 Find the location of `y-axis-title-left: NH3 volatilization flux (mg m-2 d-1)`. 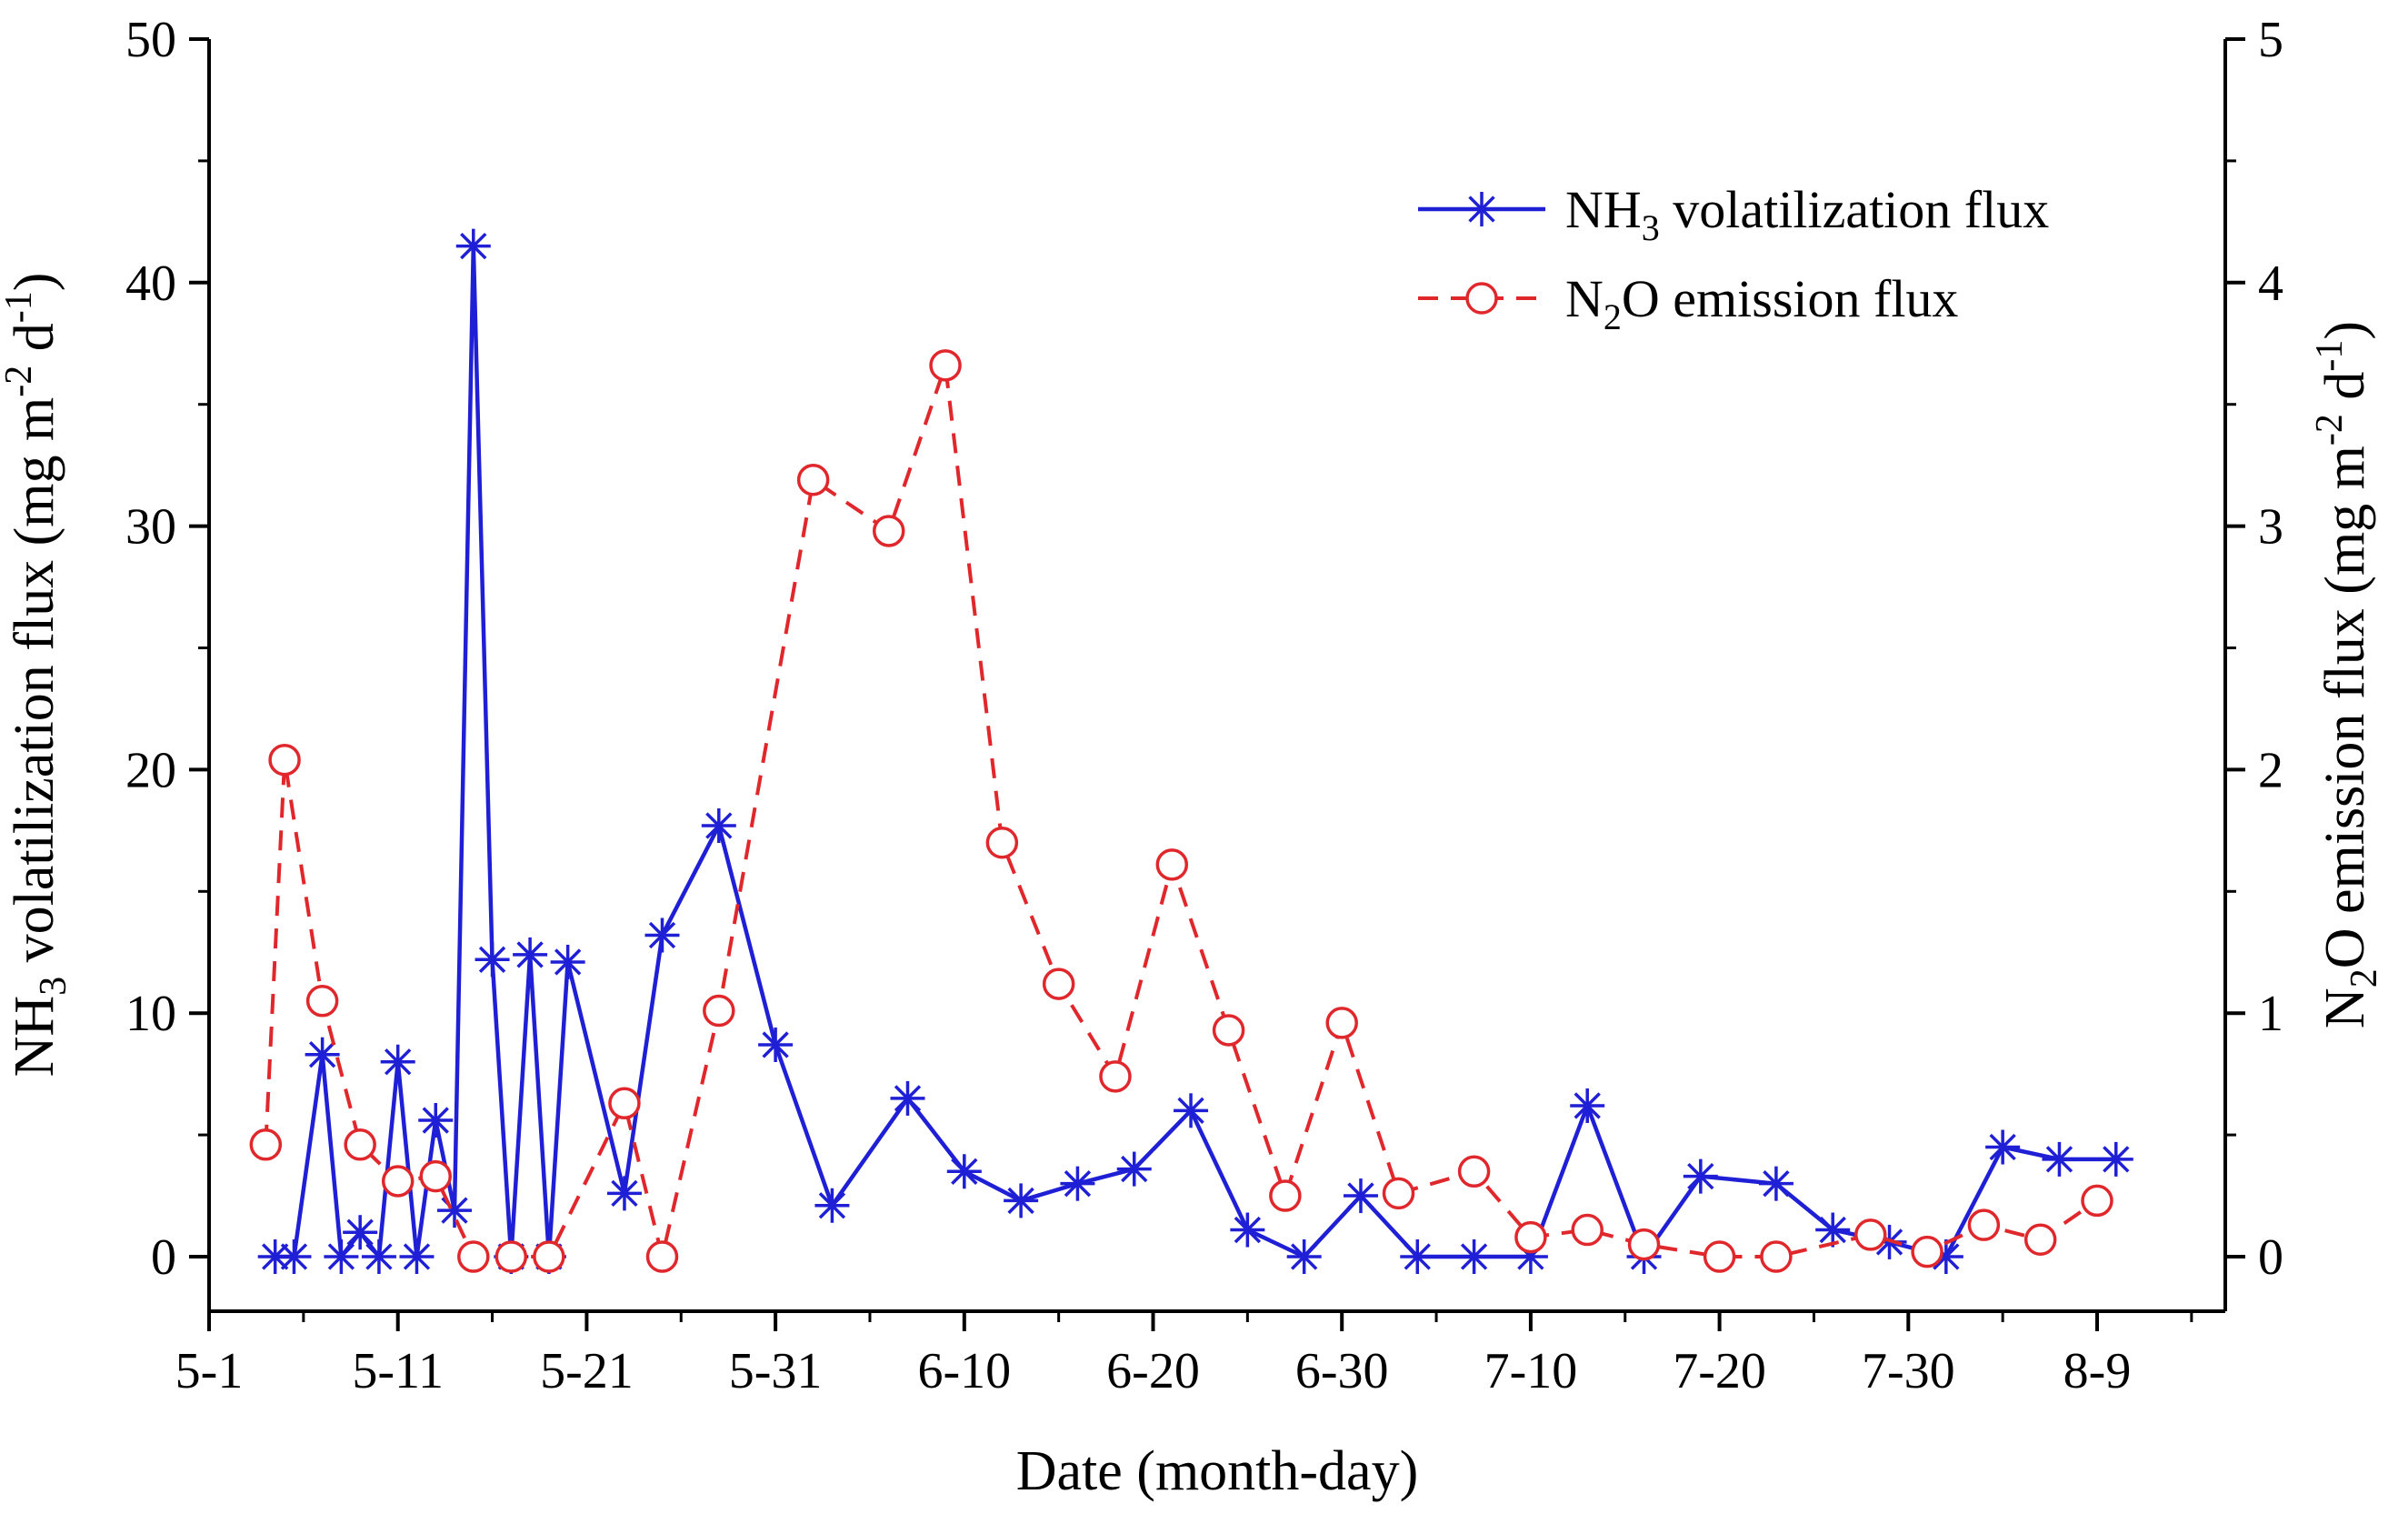

y-axis-title-left: NH3 volatilization flux (mg m-2 d-1) is located at coordinates (37, 676).